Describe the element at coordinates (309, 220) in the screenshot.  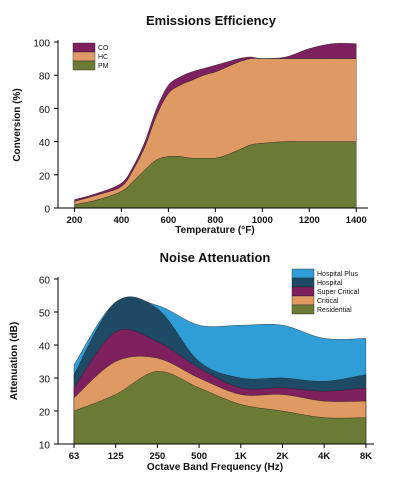
I see `chart1-x-tick-label: 1200` at that location.